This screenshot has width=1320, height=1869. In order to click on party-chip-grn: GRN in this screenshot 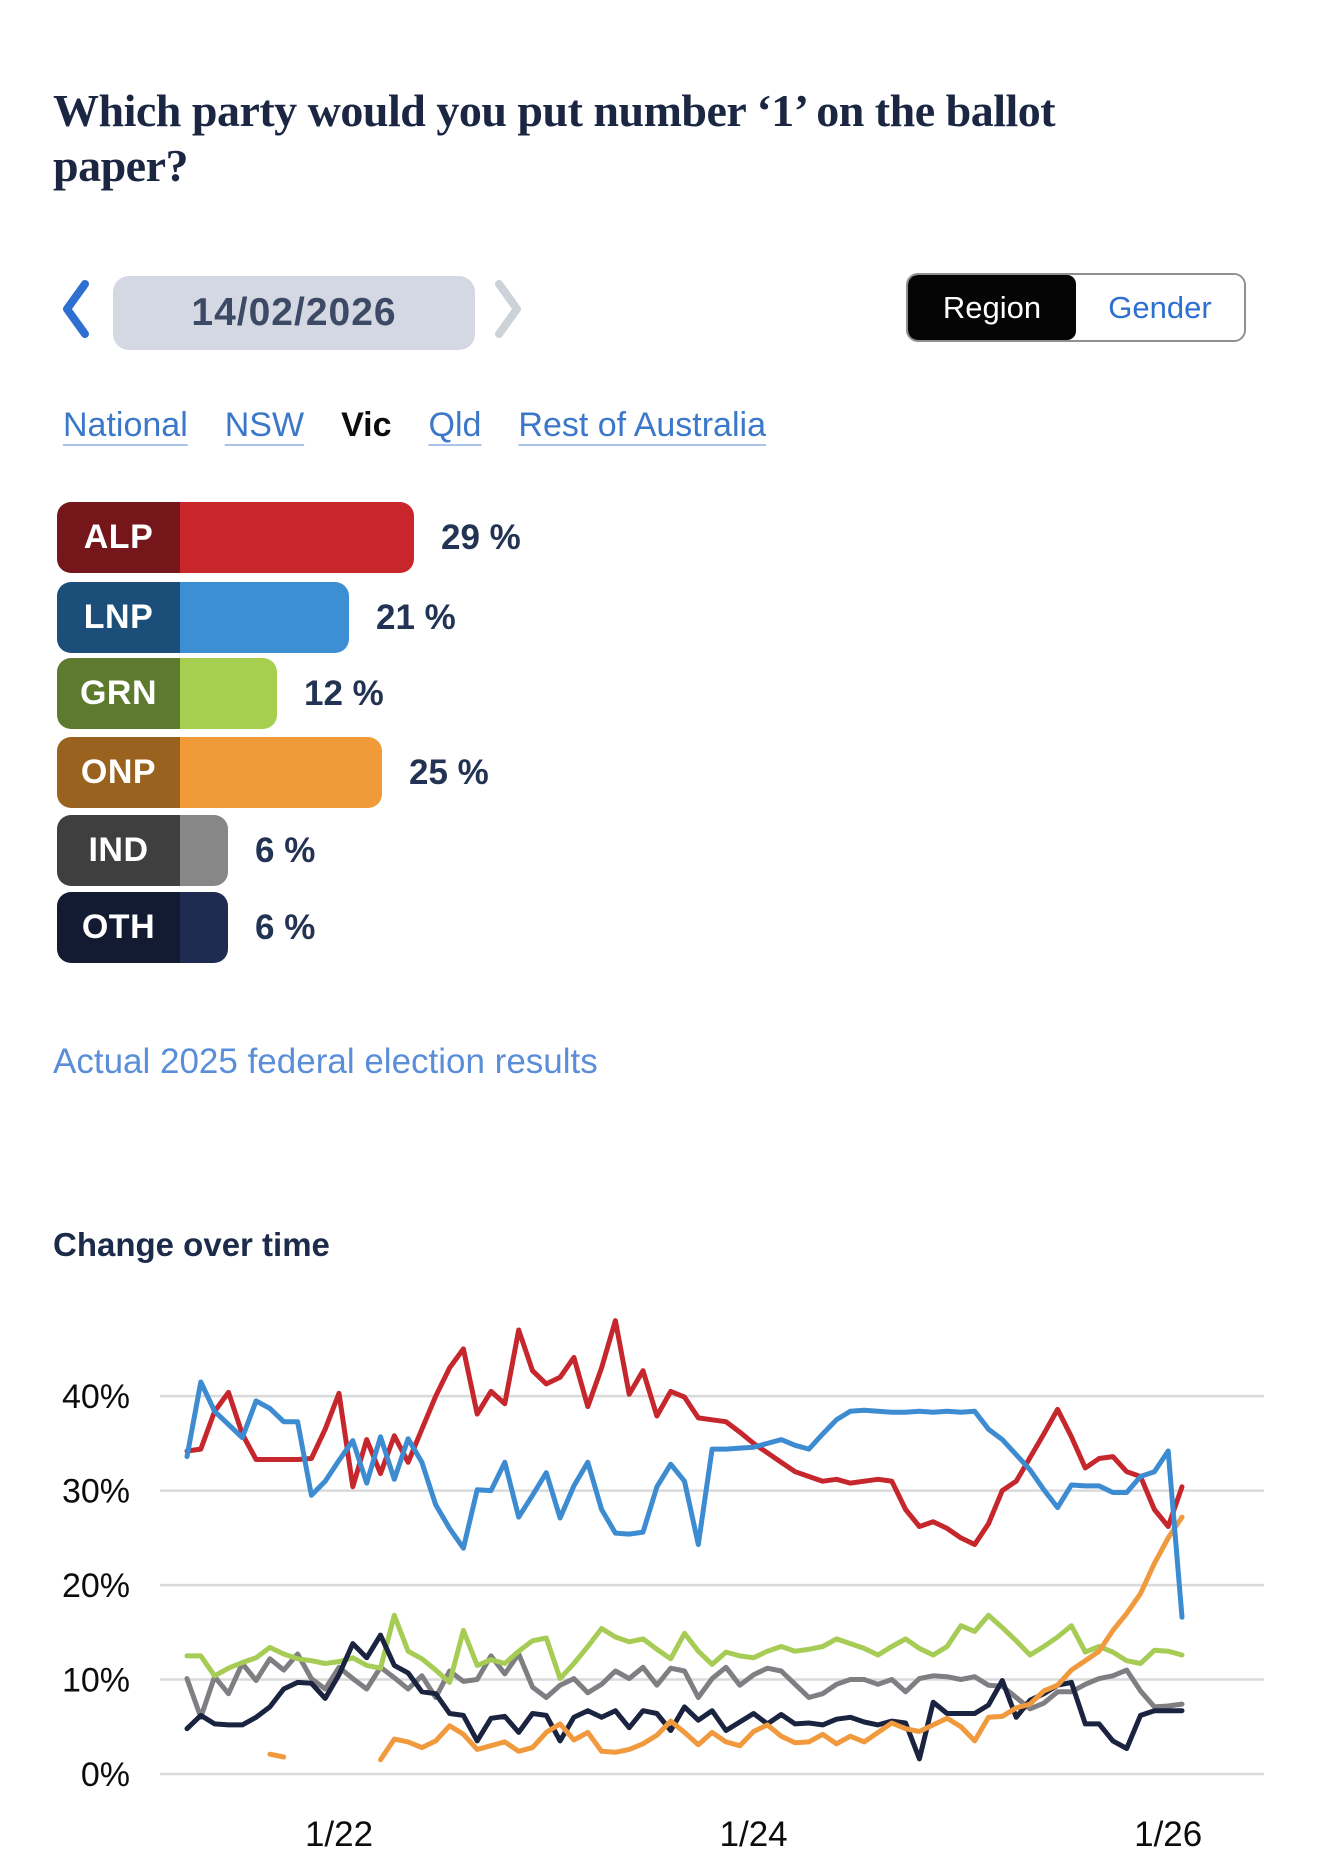, I will do `click(118, 693)`.